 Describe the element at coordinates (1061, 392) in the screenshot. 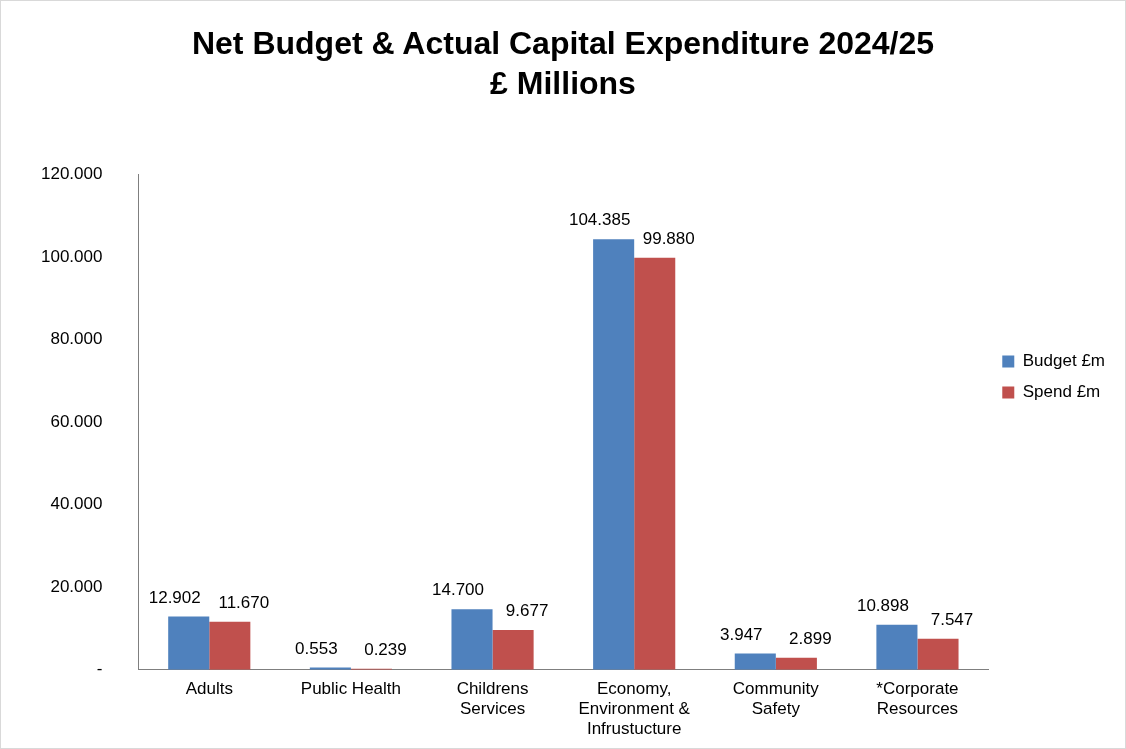

I see `legend-label: Spend £m` at that location.